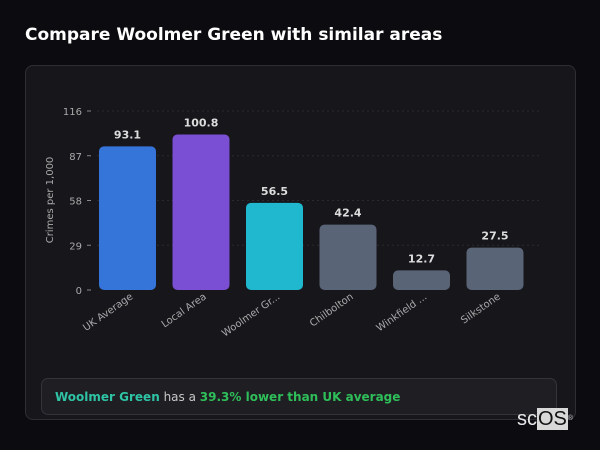 This screenshot has width=600, height=450. I want to click on watermark-logo: scOS®, so click(545, 419).